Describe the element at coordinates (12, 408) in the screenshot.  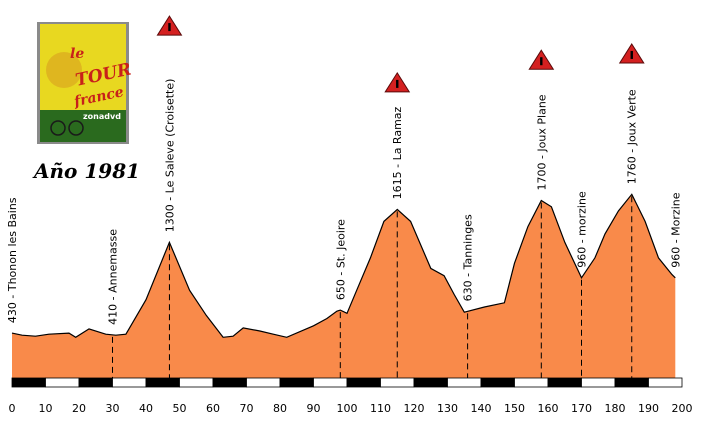
I see `x-tick-label: 0` at that location.